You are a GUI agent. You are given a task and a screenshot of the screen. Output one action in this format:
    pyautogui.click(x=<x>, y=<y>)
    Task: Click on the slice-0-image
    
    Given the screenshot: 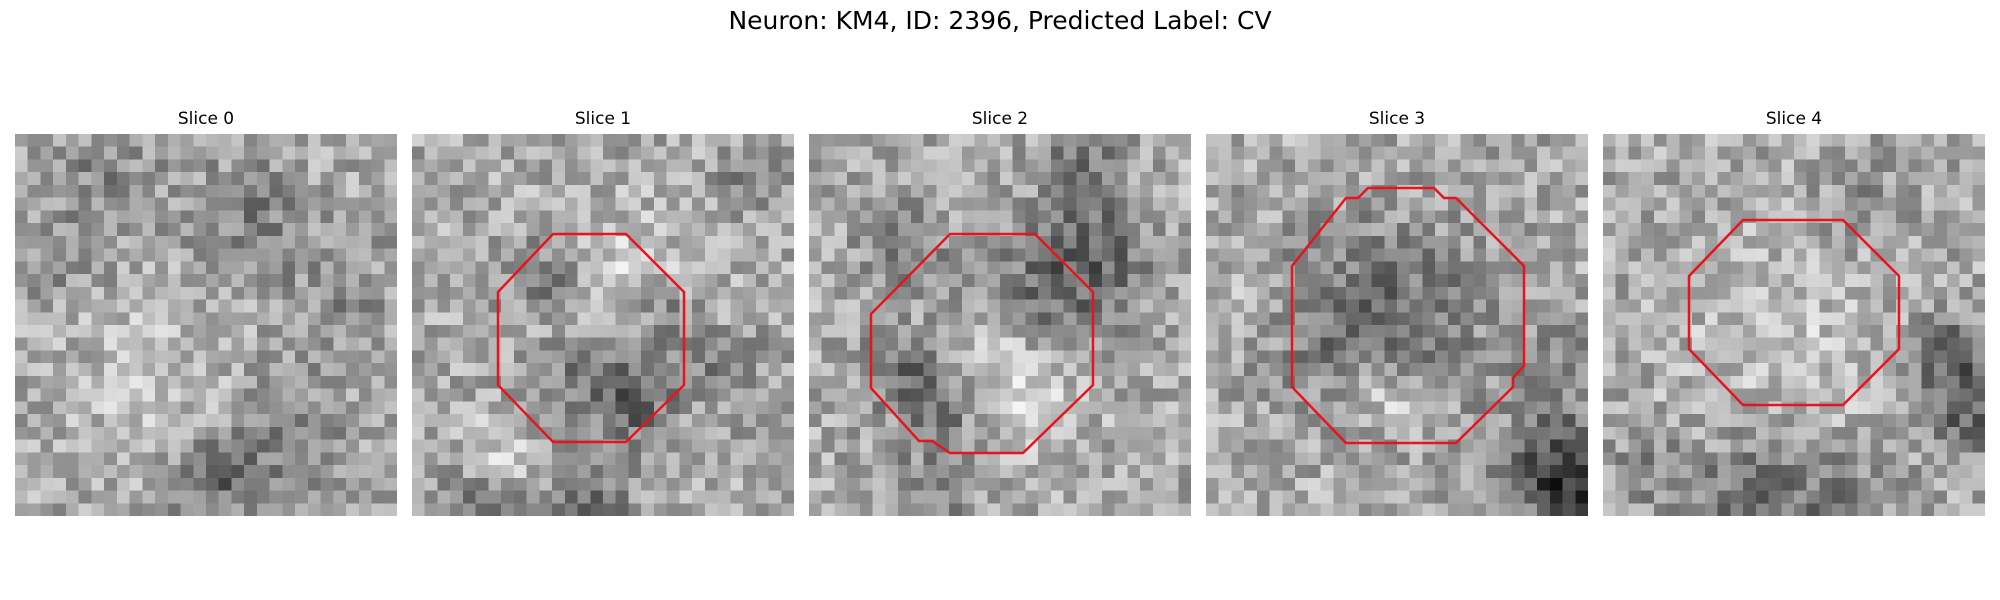 What is the action you would take?
    pyautogui.click(x=206, y=325)
    